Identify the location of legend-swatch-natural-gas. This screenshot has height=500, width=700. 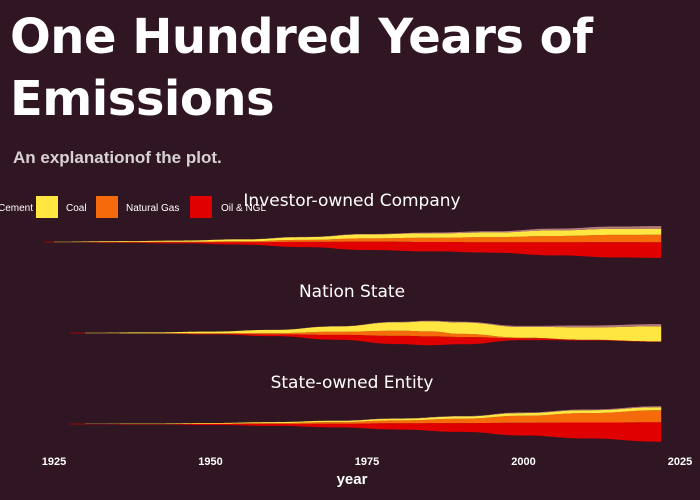
(107, 207).